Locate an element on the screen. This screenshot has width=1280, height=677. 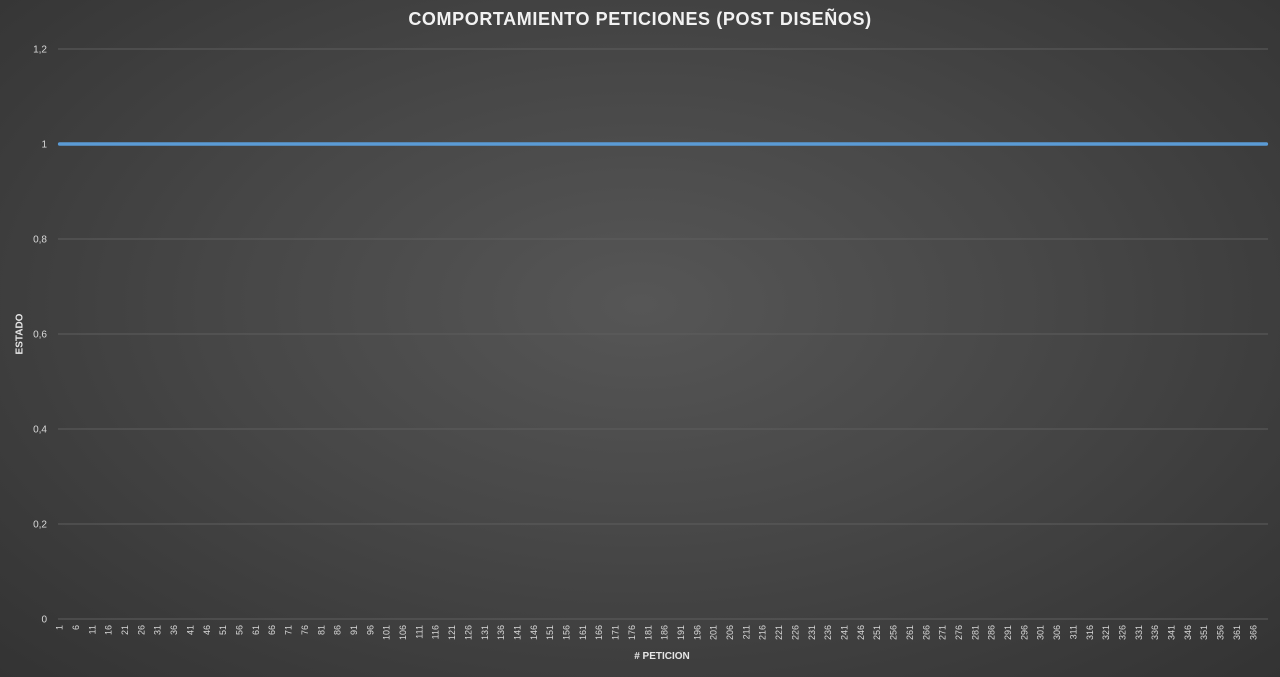
x-tick-label: 96 is located at coordinates (370, 630).